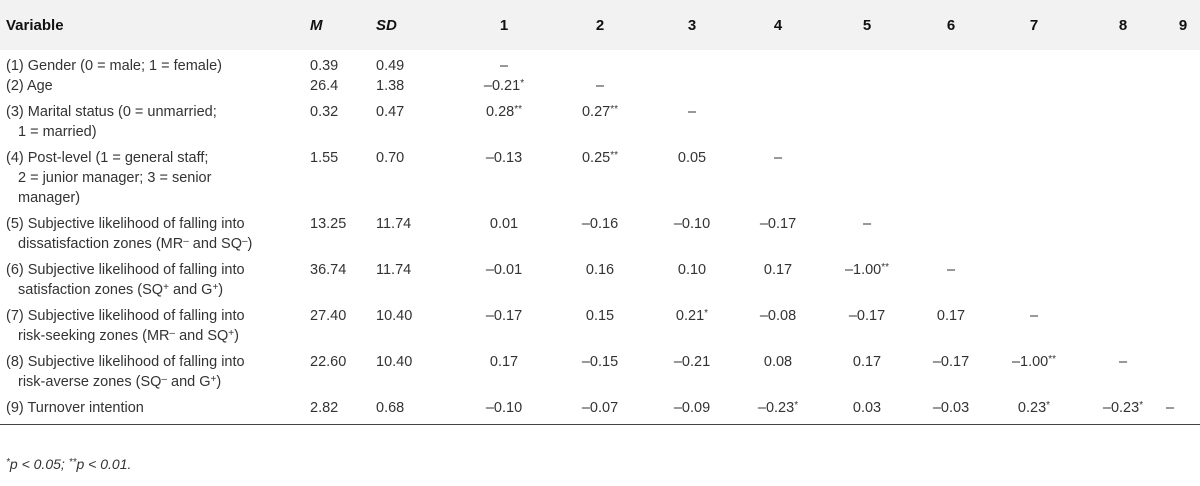 The width and height of the screenshot is (1200, 486). What do you see at coordinates (504, 270) in the screenshot?
I see `correlation-cell: –0.01` at bounding box center [504, 270].